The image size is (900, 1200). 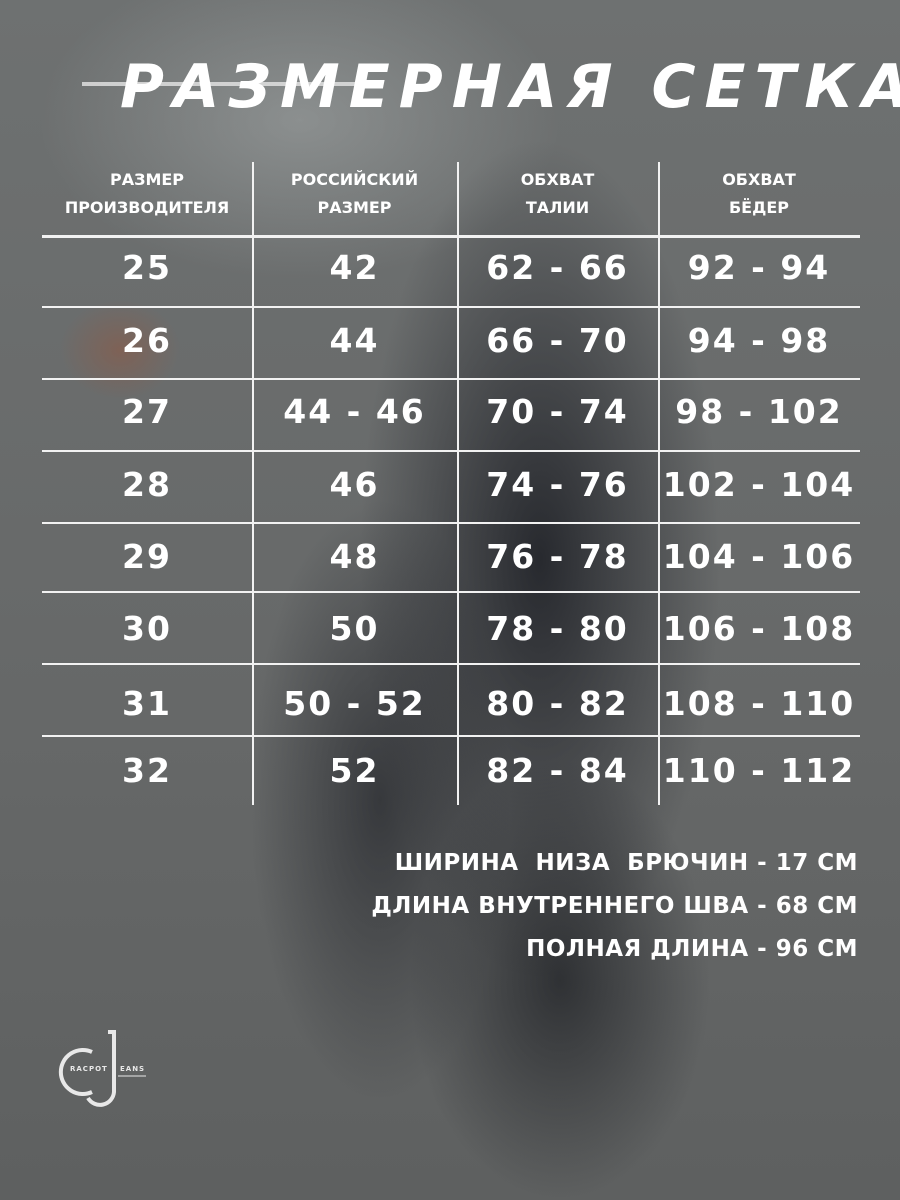 I want to click on table-cell: 106 - 108, so click(x=759, y=628).